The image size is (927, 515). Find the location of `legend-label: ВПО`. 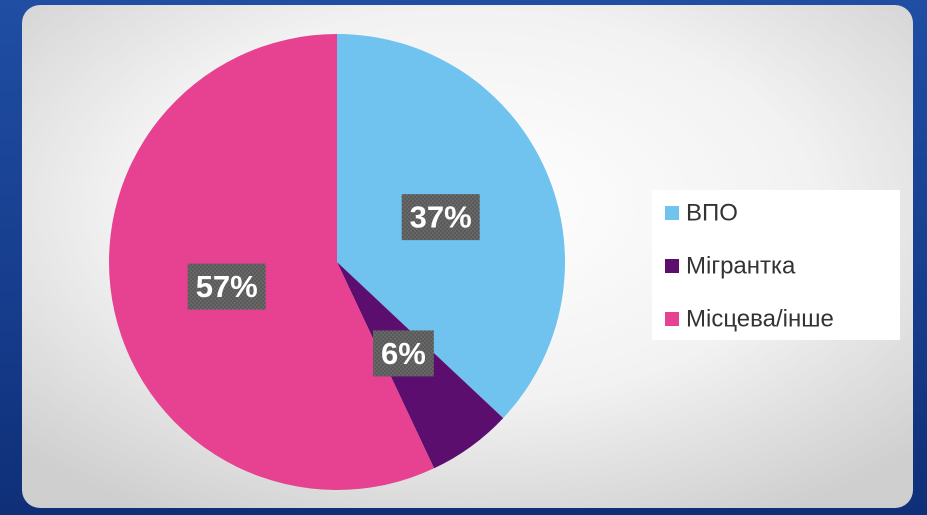

legend-label: ВПО is located at coordinates (712, 213).